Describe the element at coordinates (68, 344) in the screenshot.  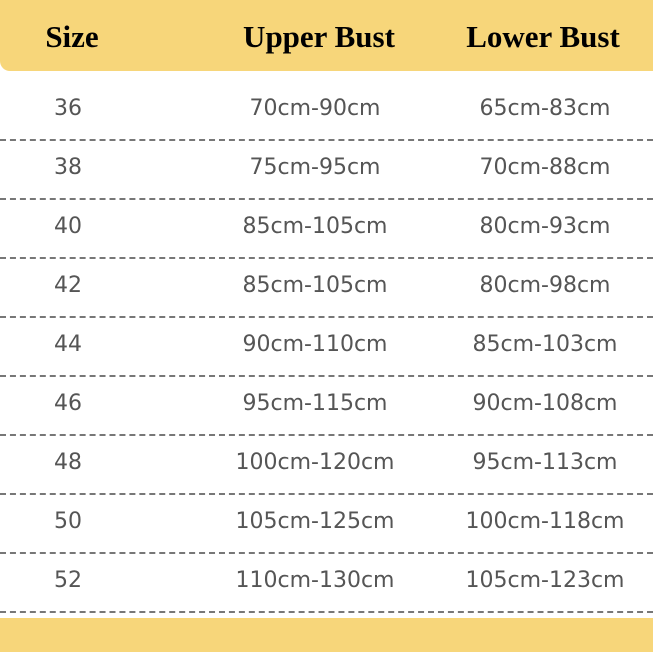
I see `size-cell: 44` at that location.